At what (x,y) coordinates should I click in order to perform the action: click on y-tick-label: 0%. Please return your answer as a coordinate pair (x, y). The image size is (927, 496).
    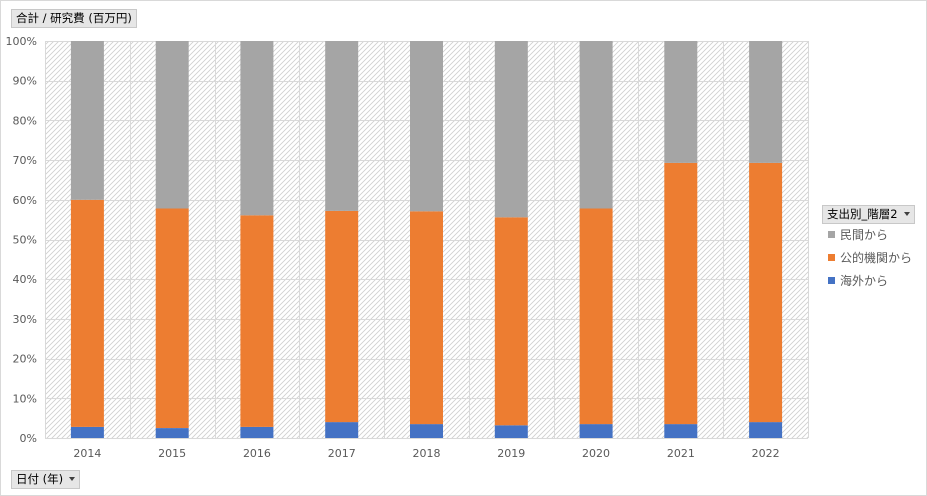
    Looking at the image, I should click on (28, 438).